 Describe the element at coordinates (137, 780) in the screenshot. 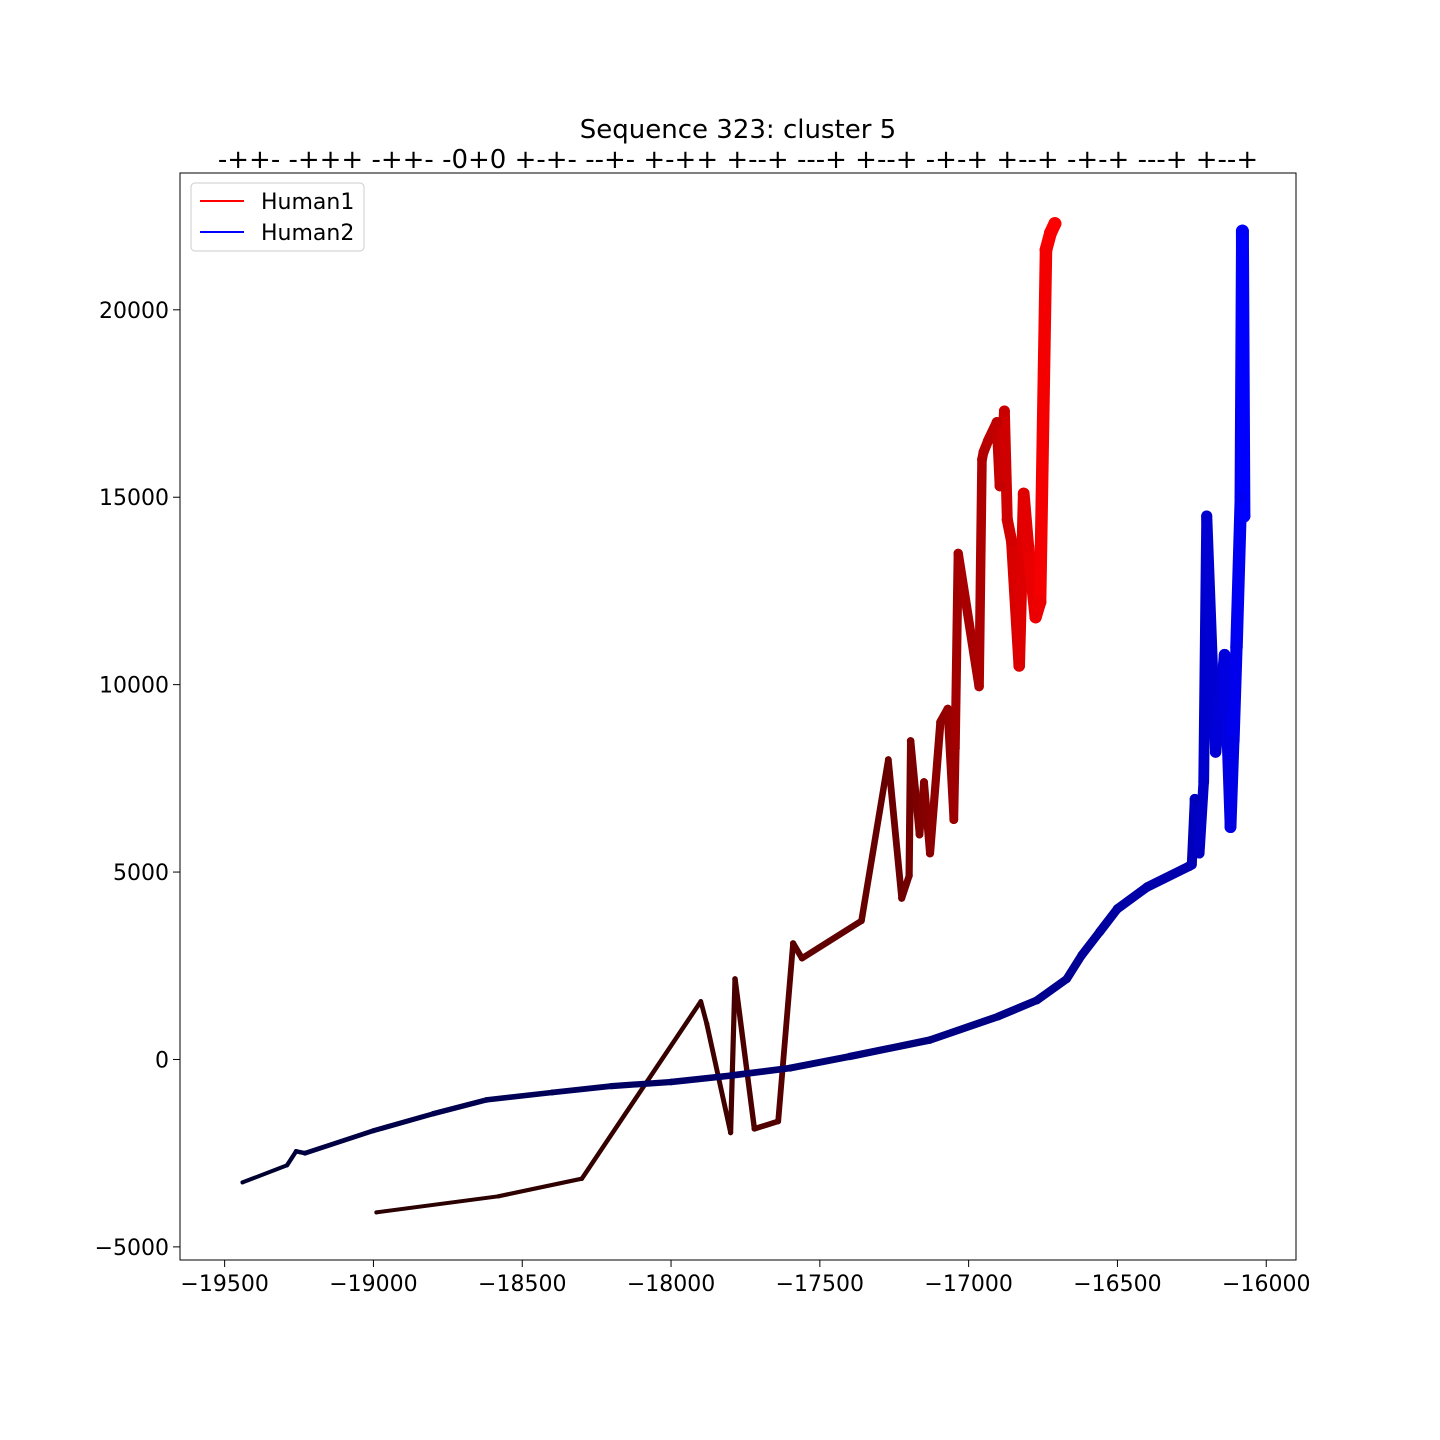

I see `y-axis: −5000 0 5000 10000 15000 20000` at that location.